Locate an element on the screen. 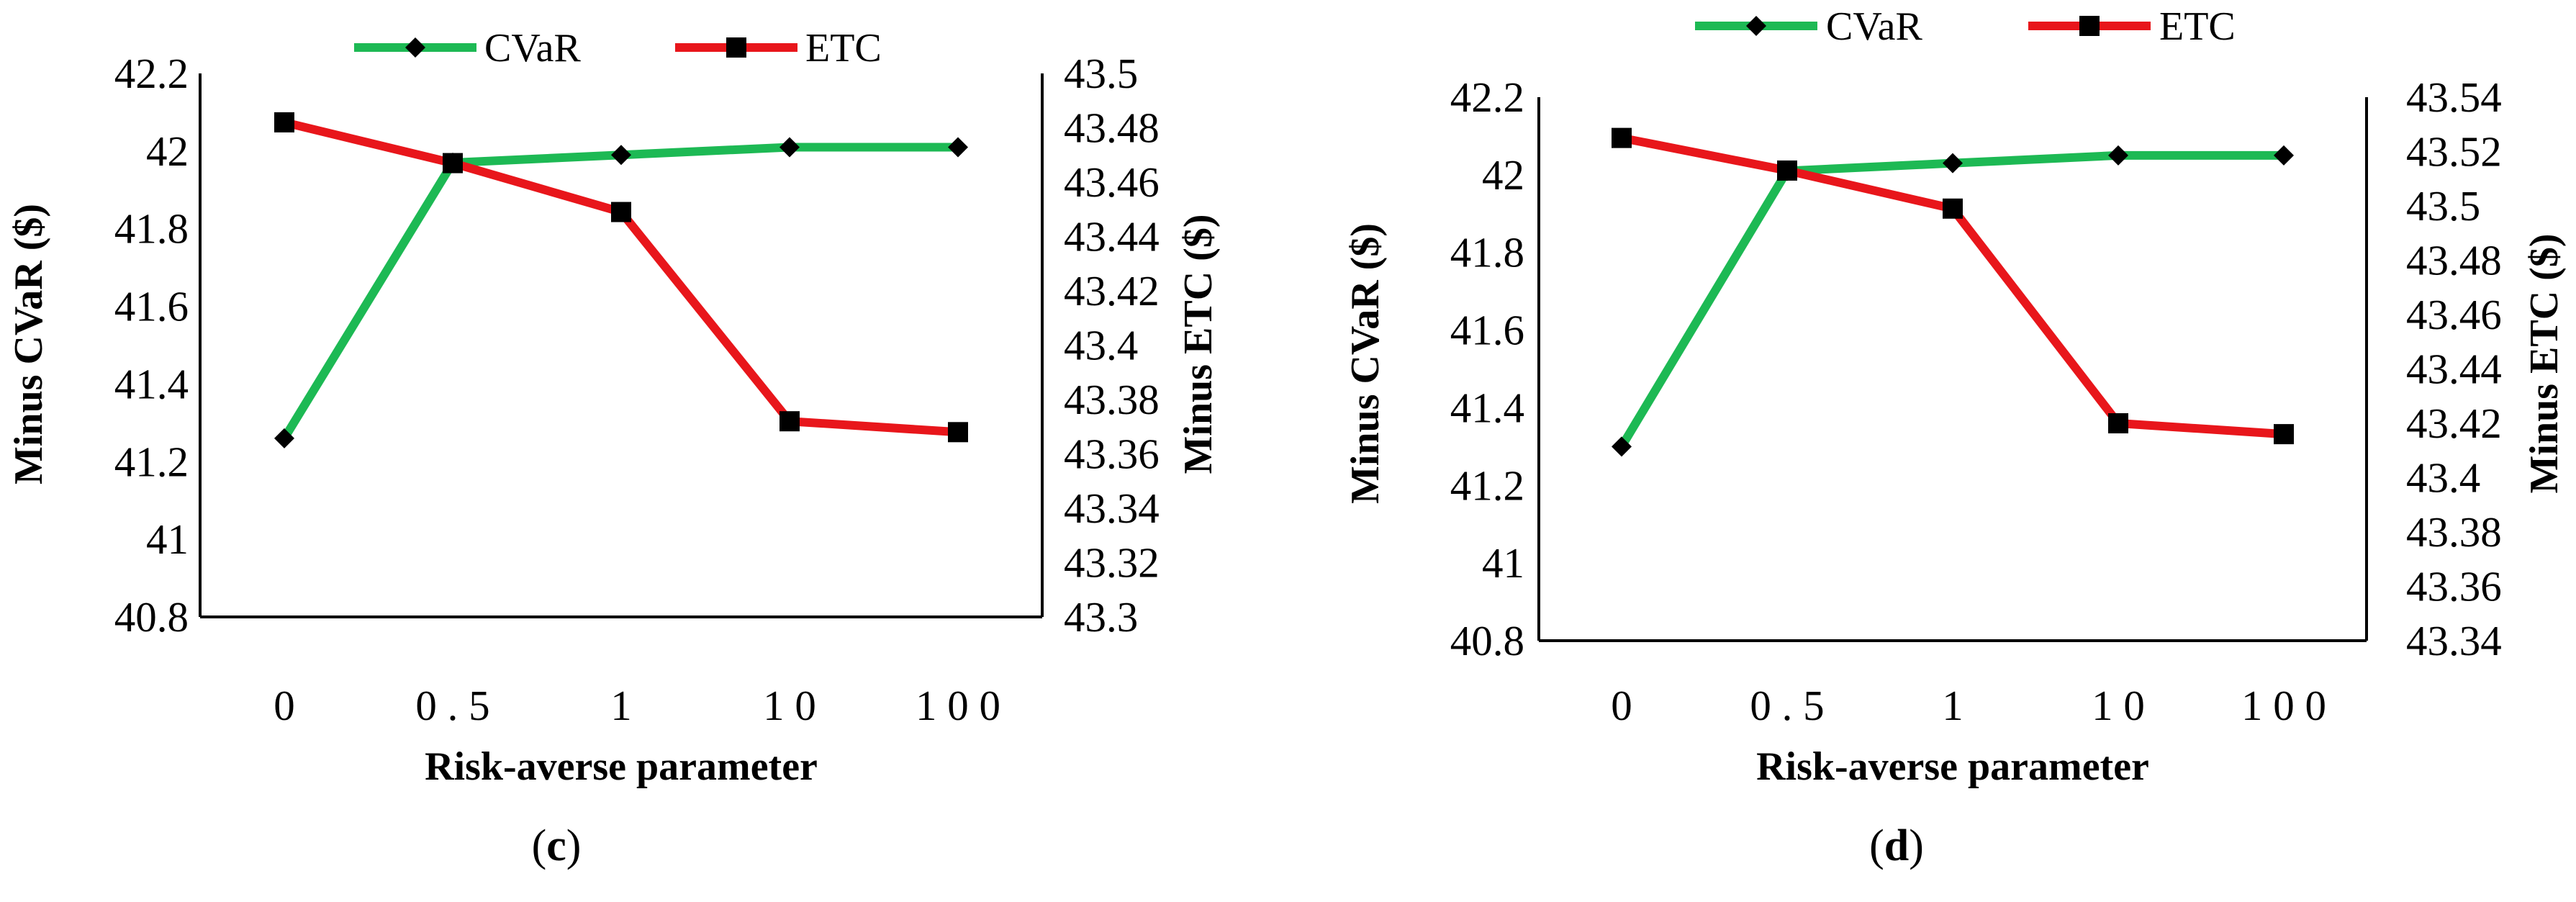 Image resolution: width=2576 pixels, height=902 pixels. panel-caption: (d) is located at coordinates (1897, 845).